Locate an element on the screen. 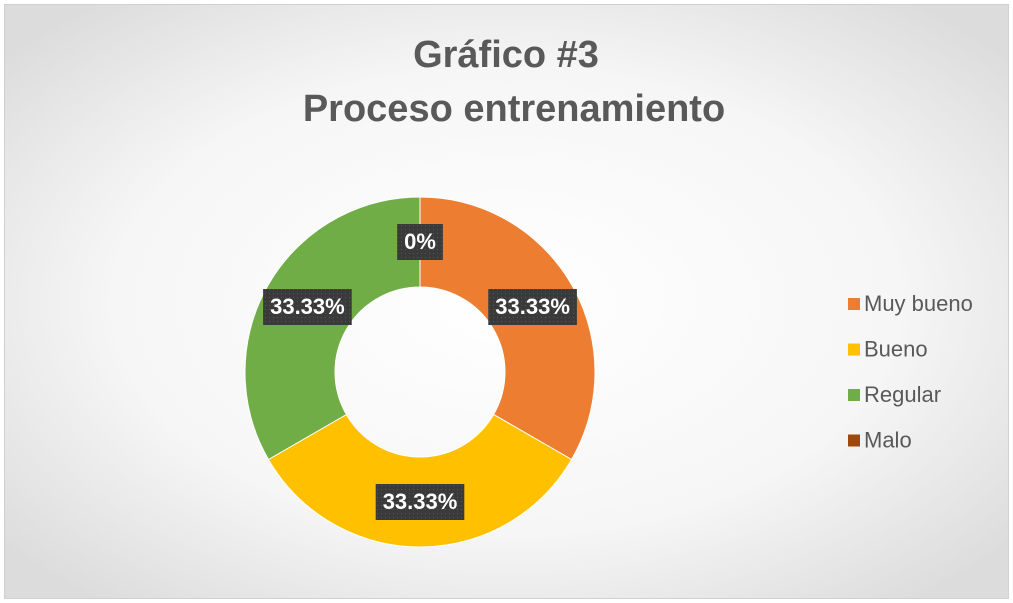 The image size is (1013, 603). data-label: 0% is located at coordinates (420, 241).